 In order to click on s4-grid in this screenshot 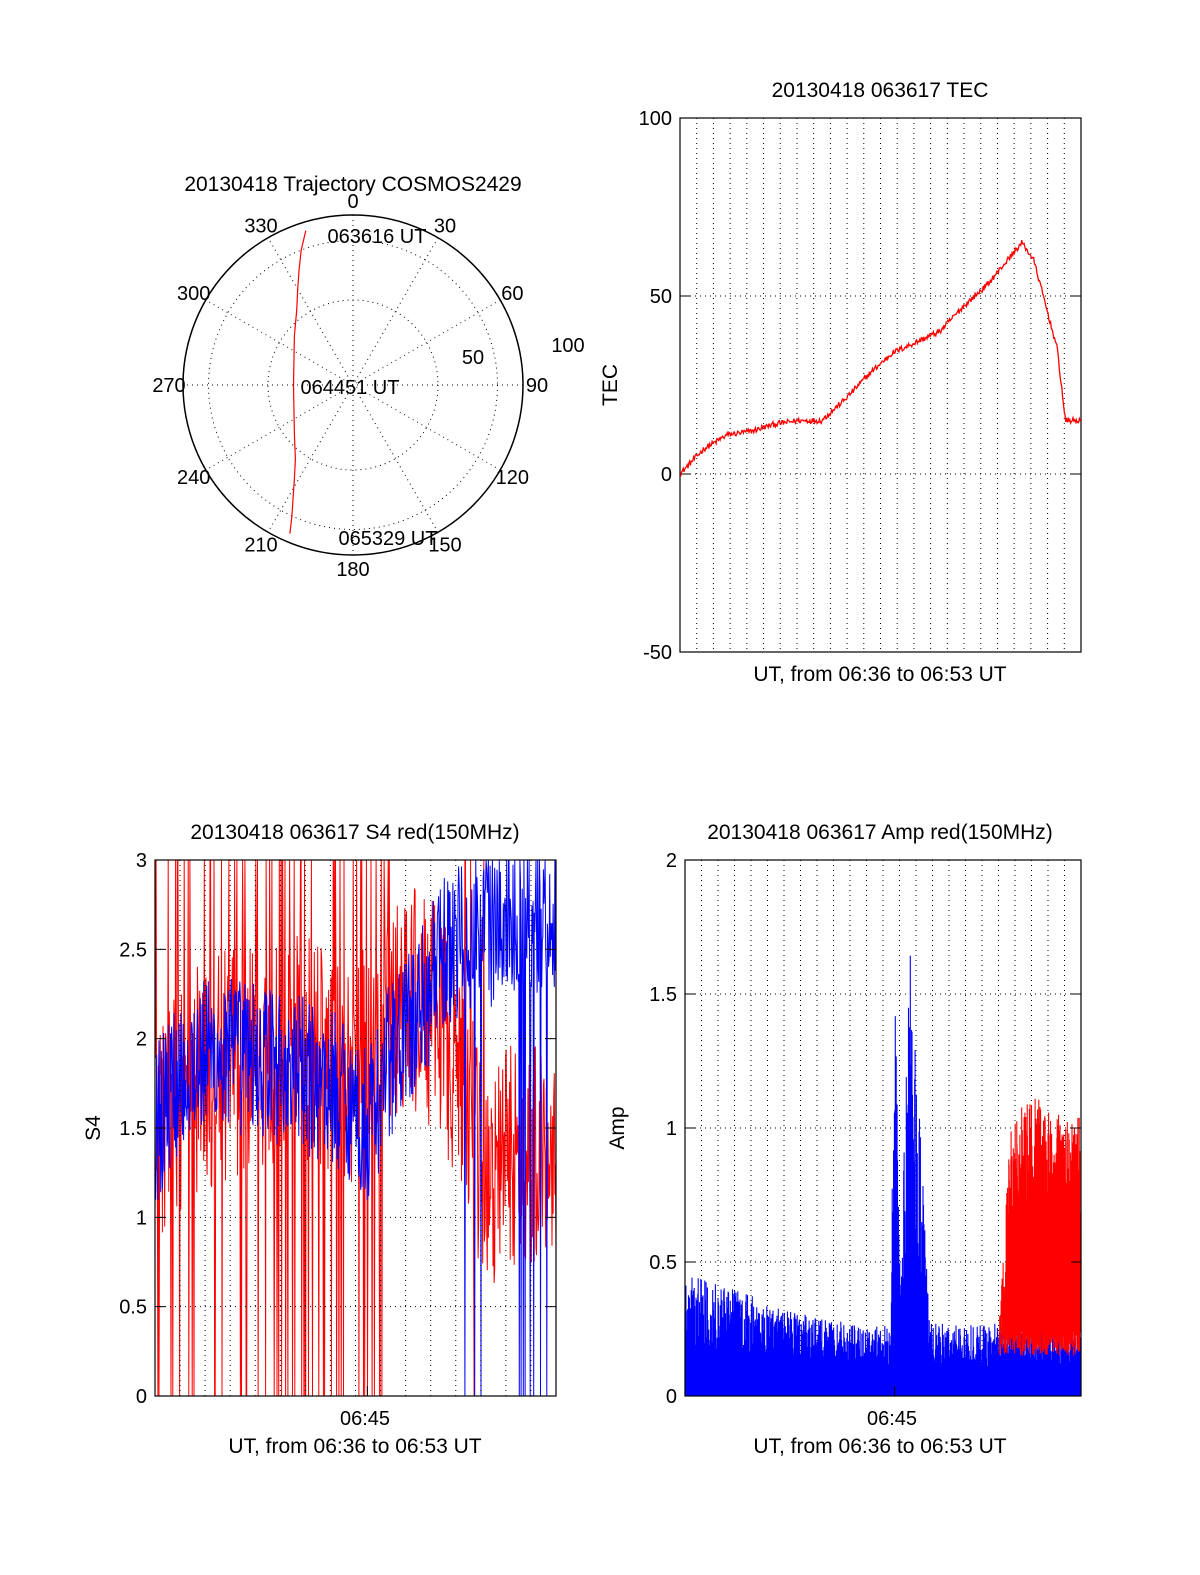, I will do `click(355, 1128)`.